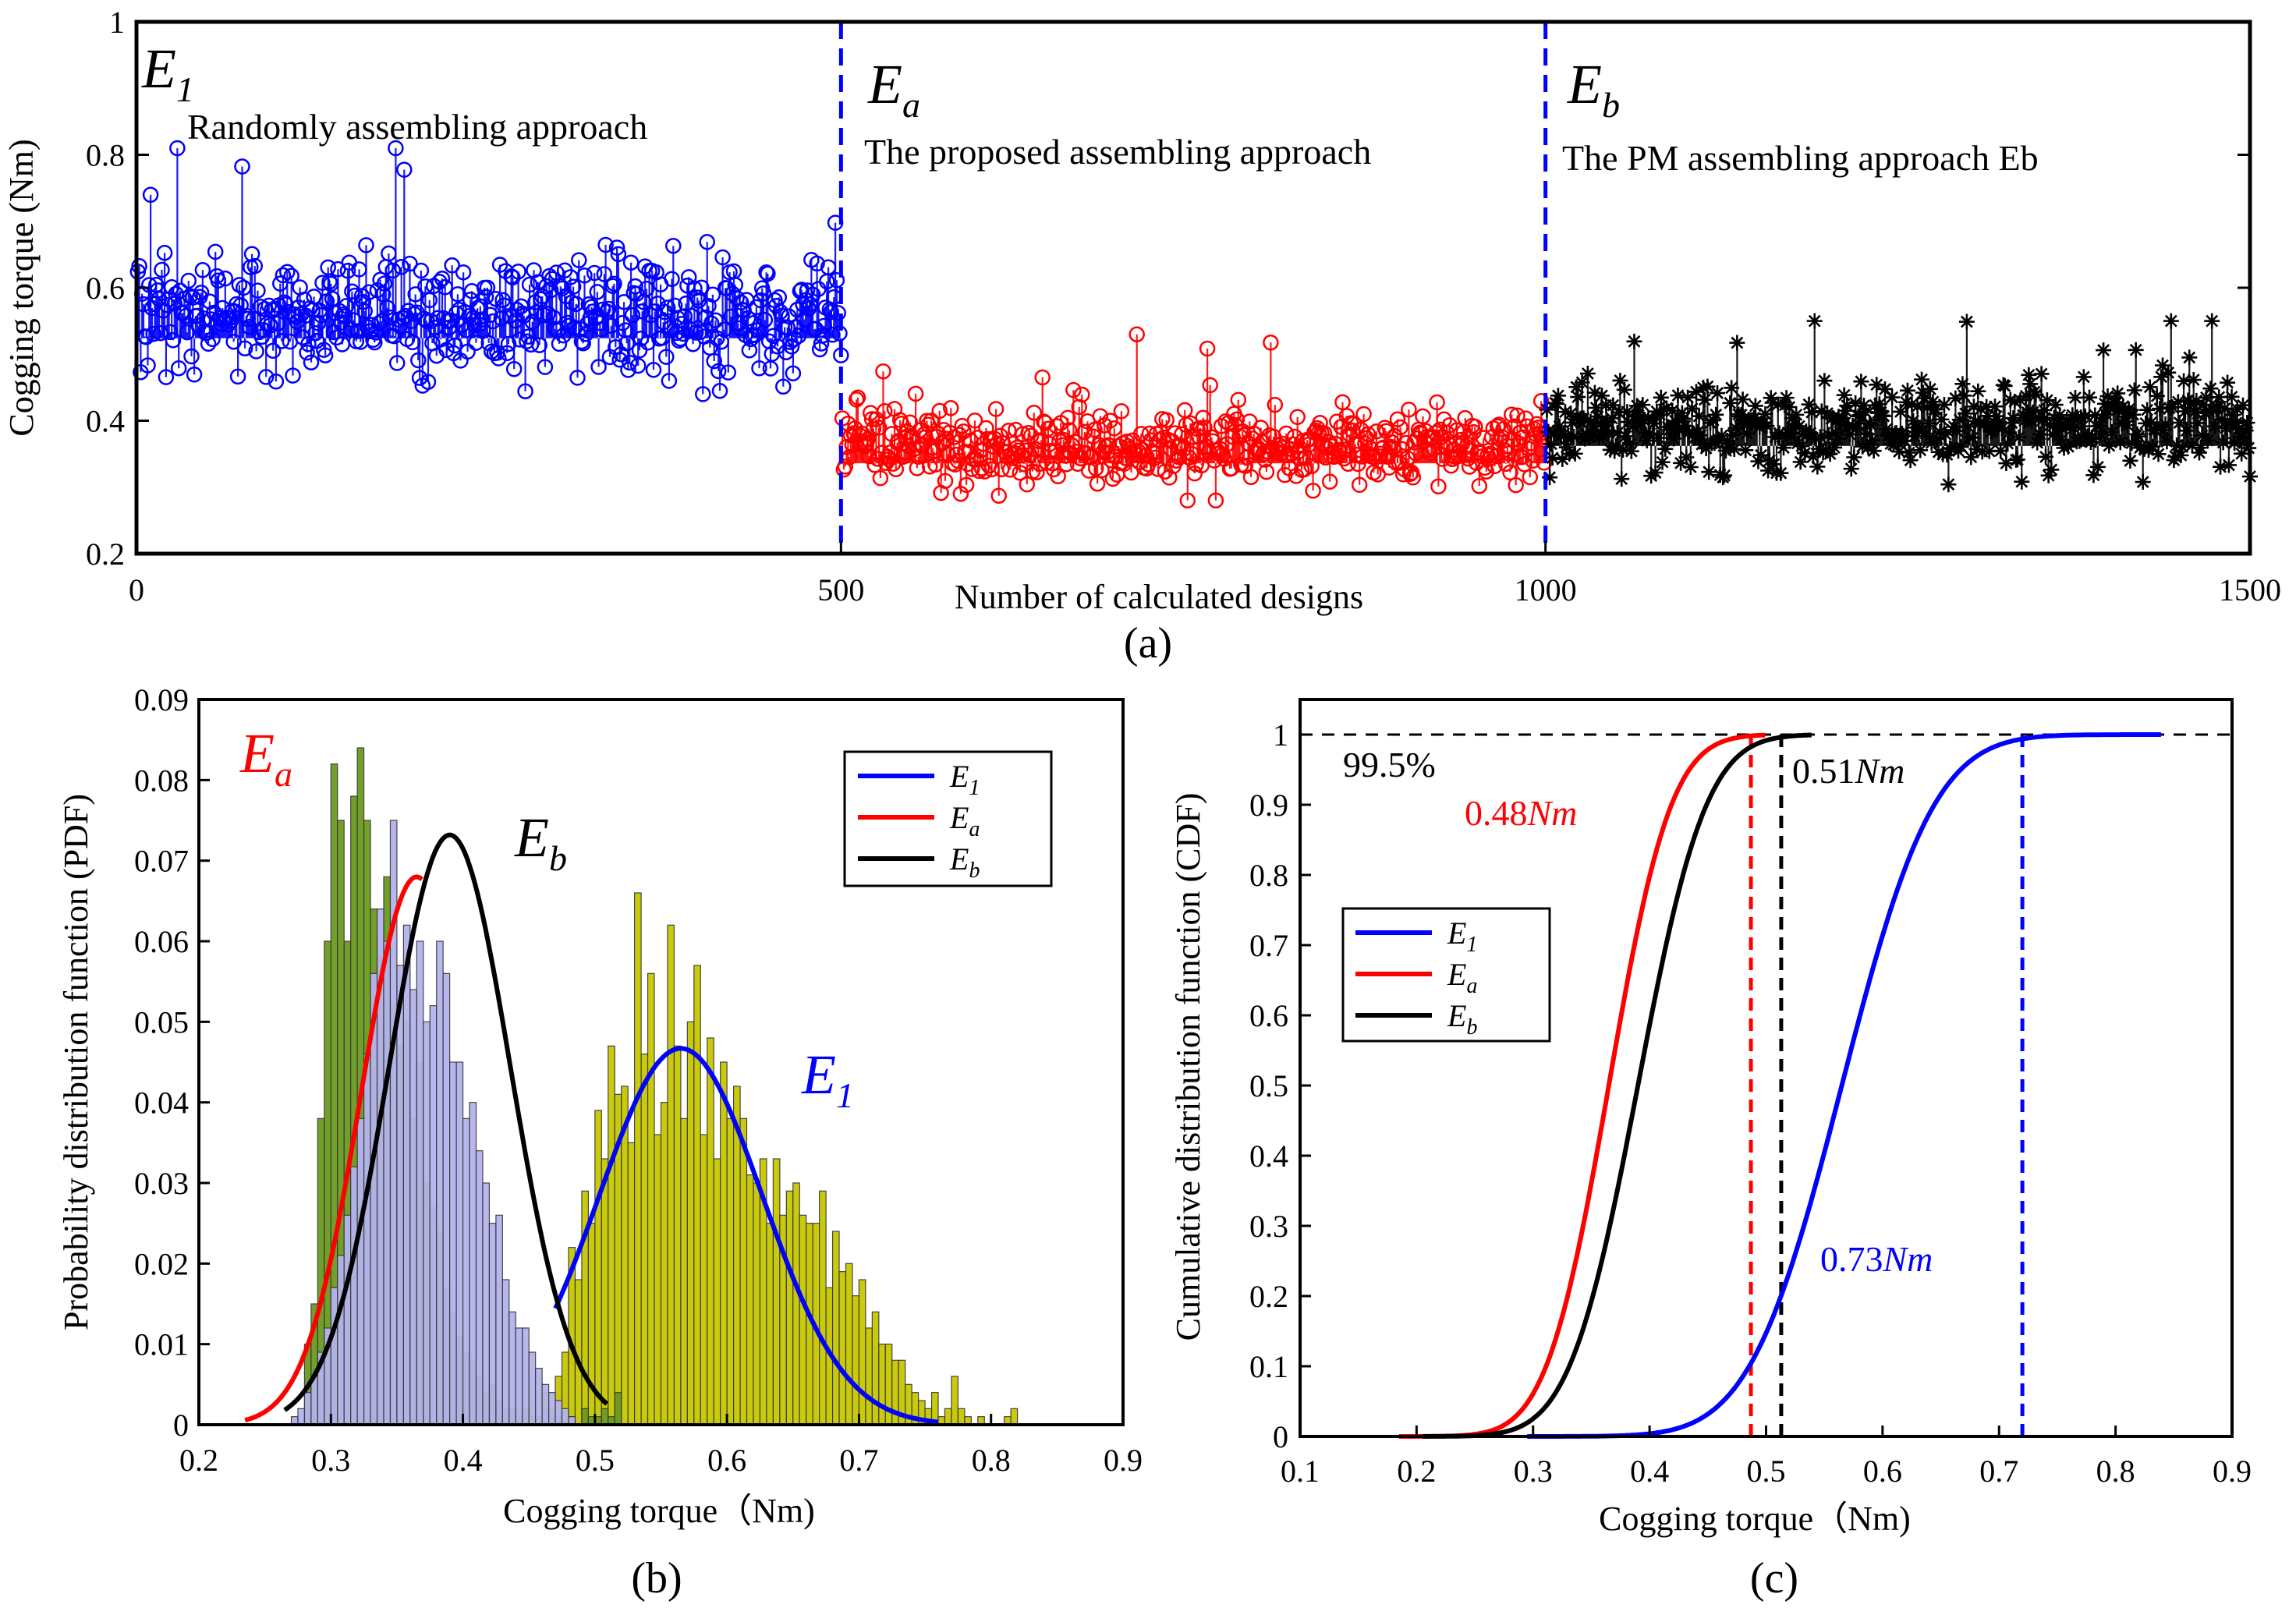 This screenshot has width=2296, height=1615. Describe the element at coordinates (161, 1103) in the screenshot. I see `y-tick-label: 0.04` at that location.